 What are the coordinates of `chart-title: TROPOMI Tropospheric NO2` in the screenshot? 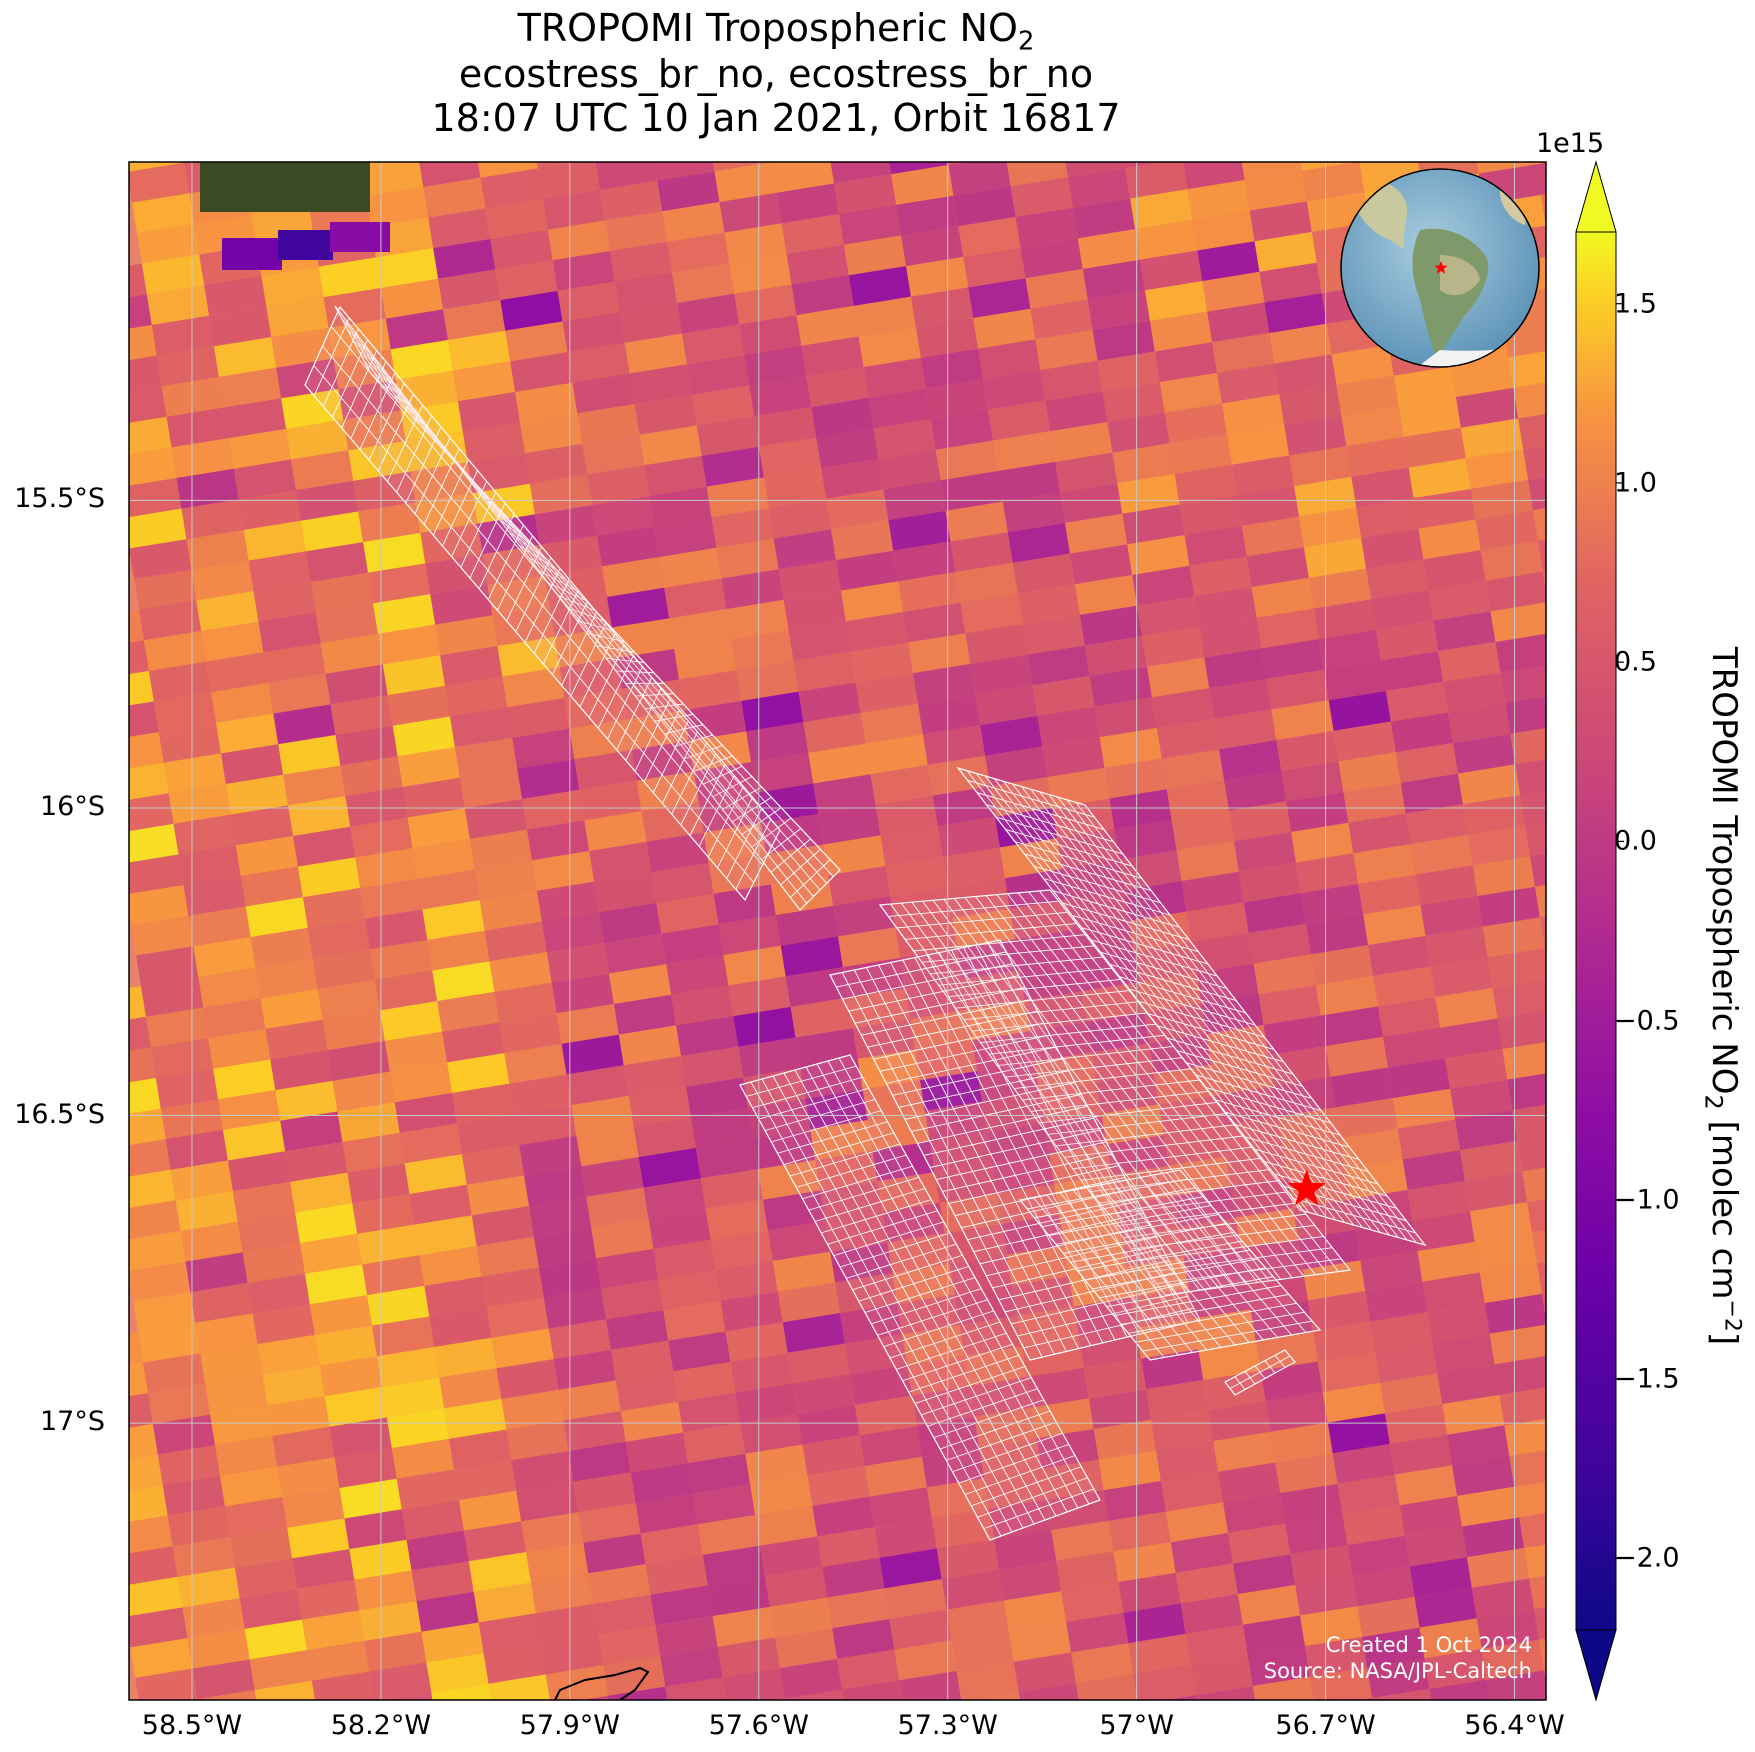 It's located at (776, 31).